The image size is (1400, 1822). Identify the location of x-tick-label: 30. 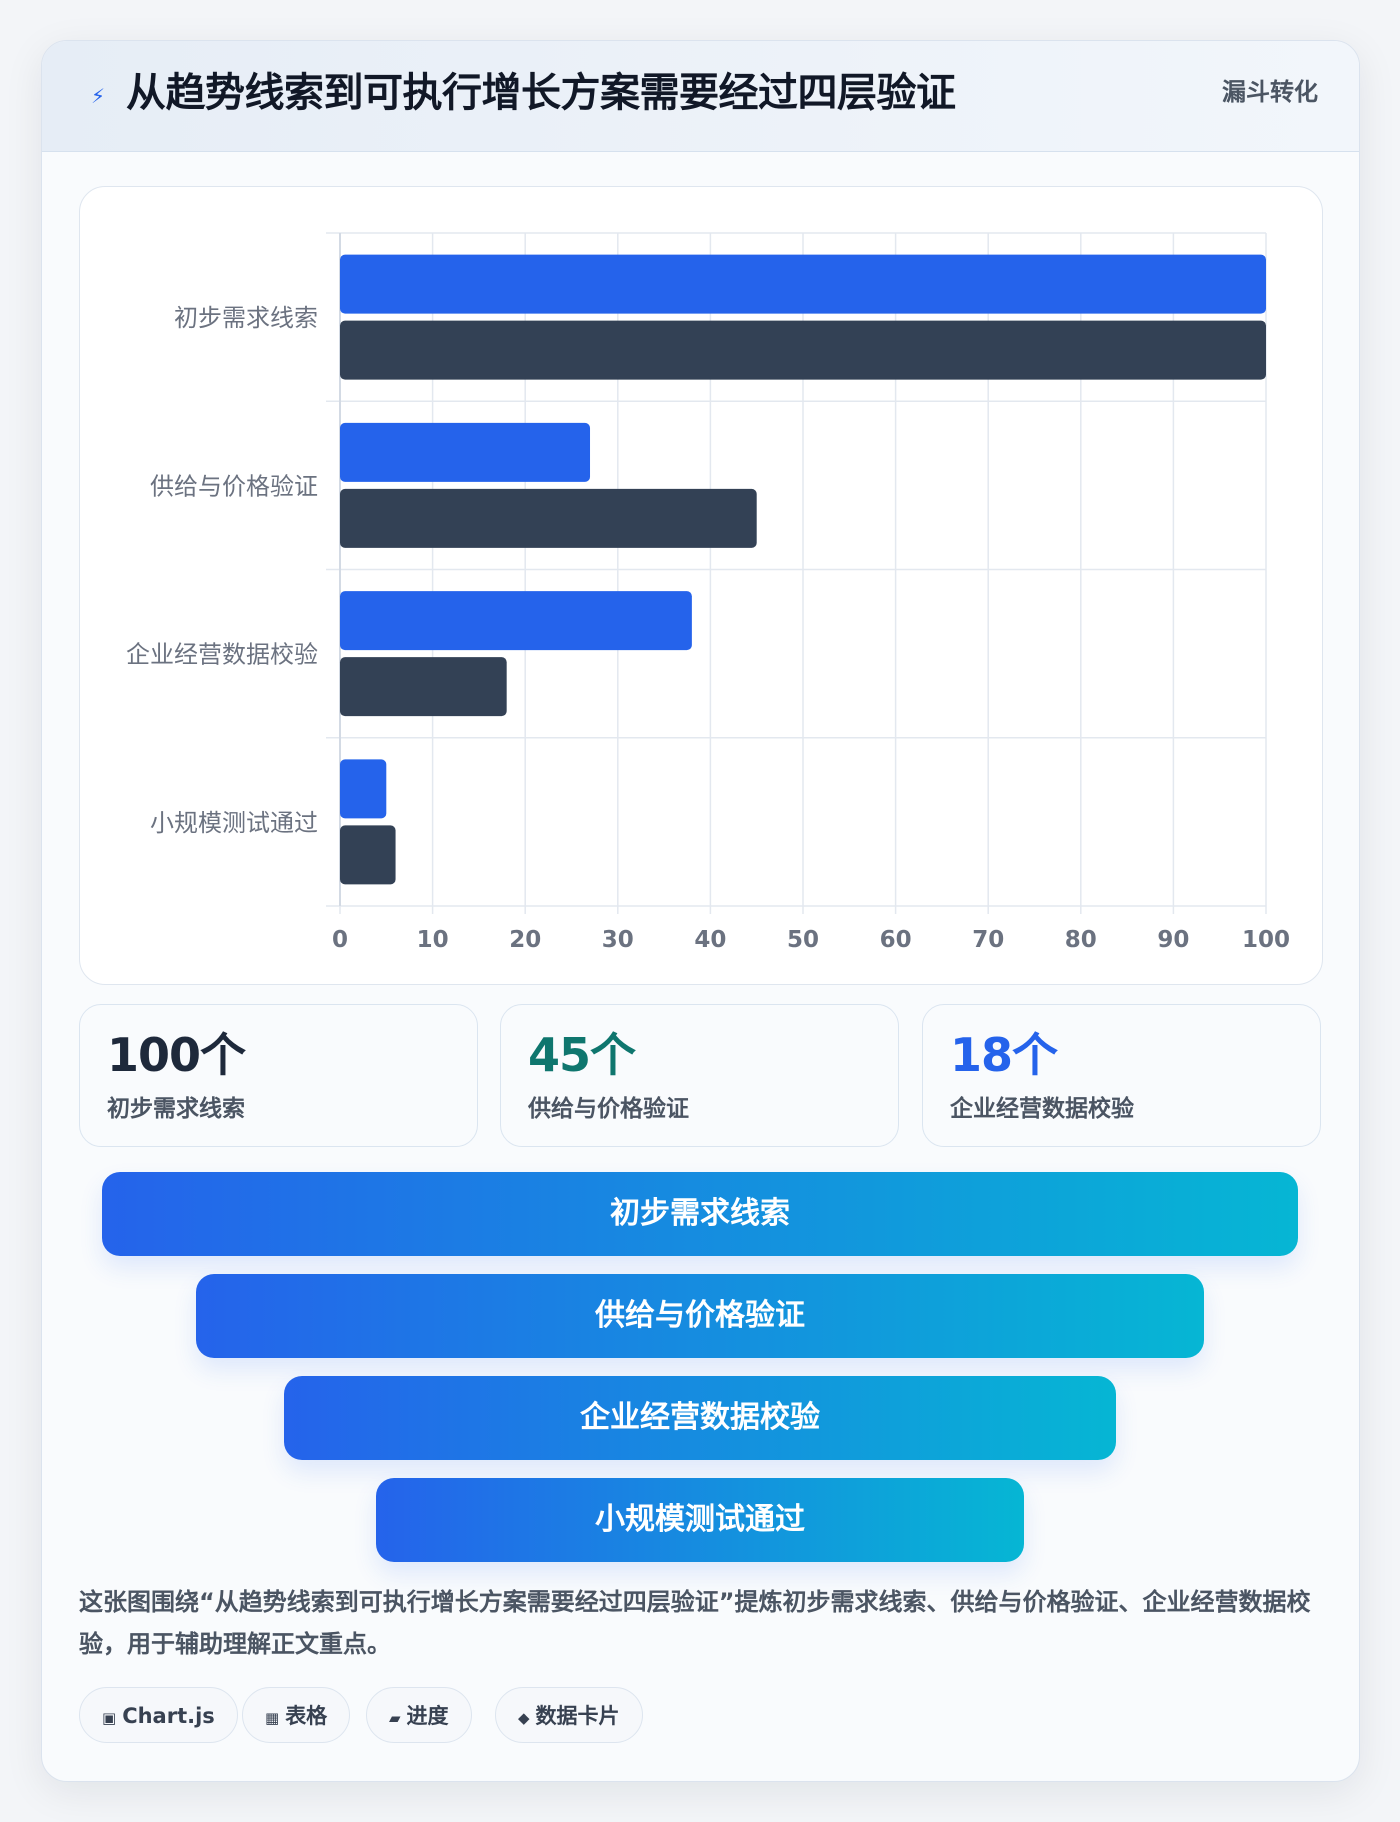
(618, 940).